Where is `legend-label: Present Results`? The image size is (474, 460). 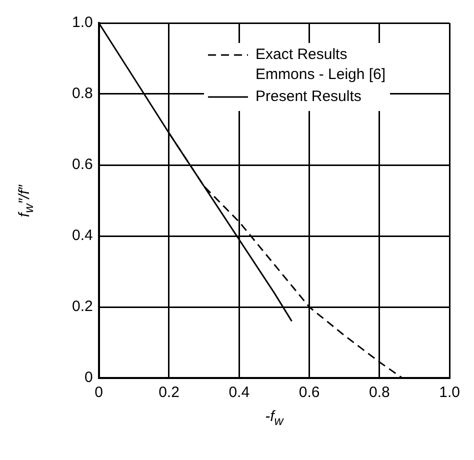 legend-label: Present Results is located at coordinates (309, 97).